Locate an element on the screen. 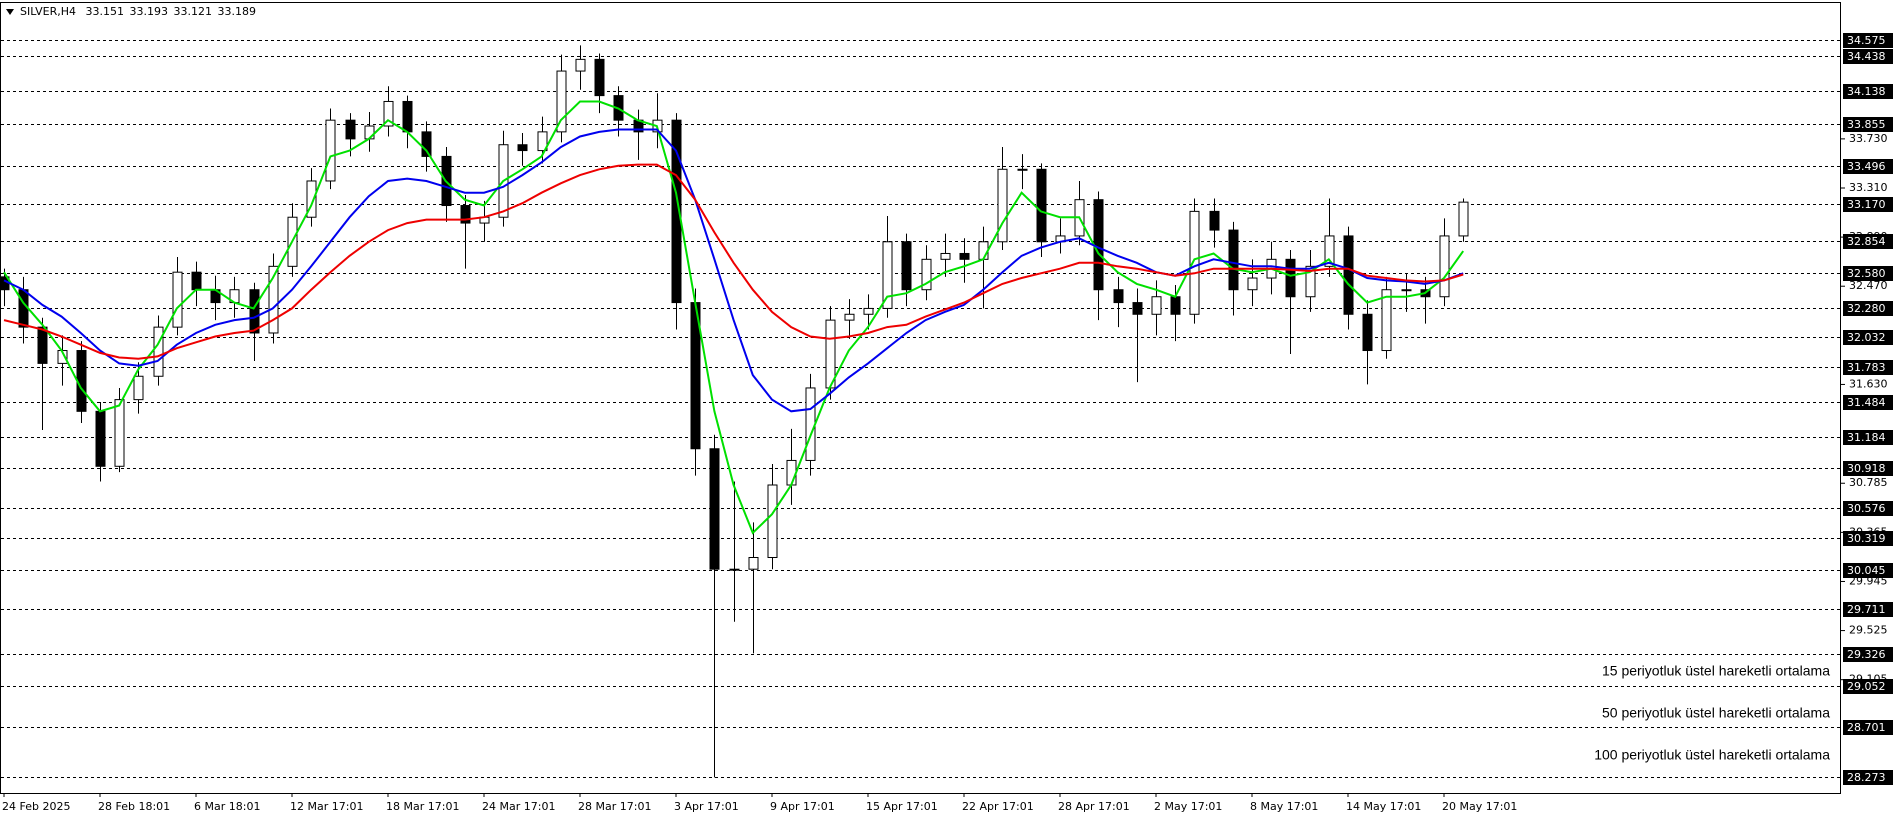 This screenshot has width=1896, height=820. x-tick-label: 12 Mar 17:01 is located at coordinates (326, 806).